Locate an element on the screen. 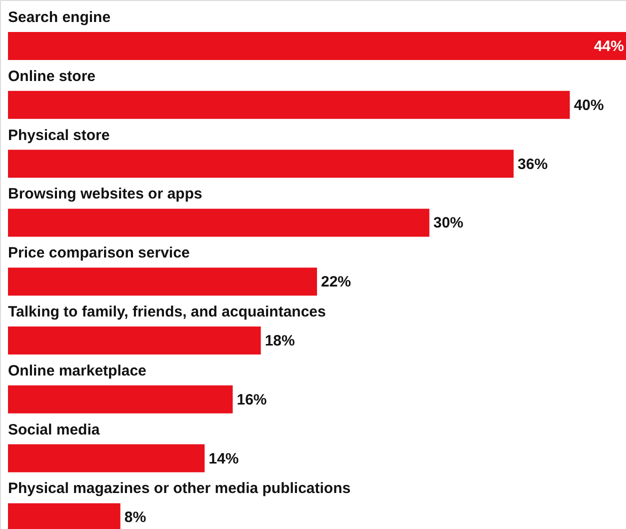  y-tick-label: Search engine is located at coordinates (59, 17).